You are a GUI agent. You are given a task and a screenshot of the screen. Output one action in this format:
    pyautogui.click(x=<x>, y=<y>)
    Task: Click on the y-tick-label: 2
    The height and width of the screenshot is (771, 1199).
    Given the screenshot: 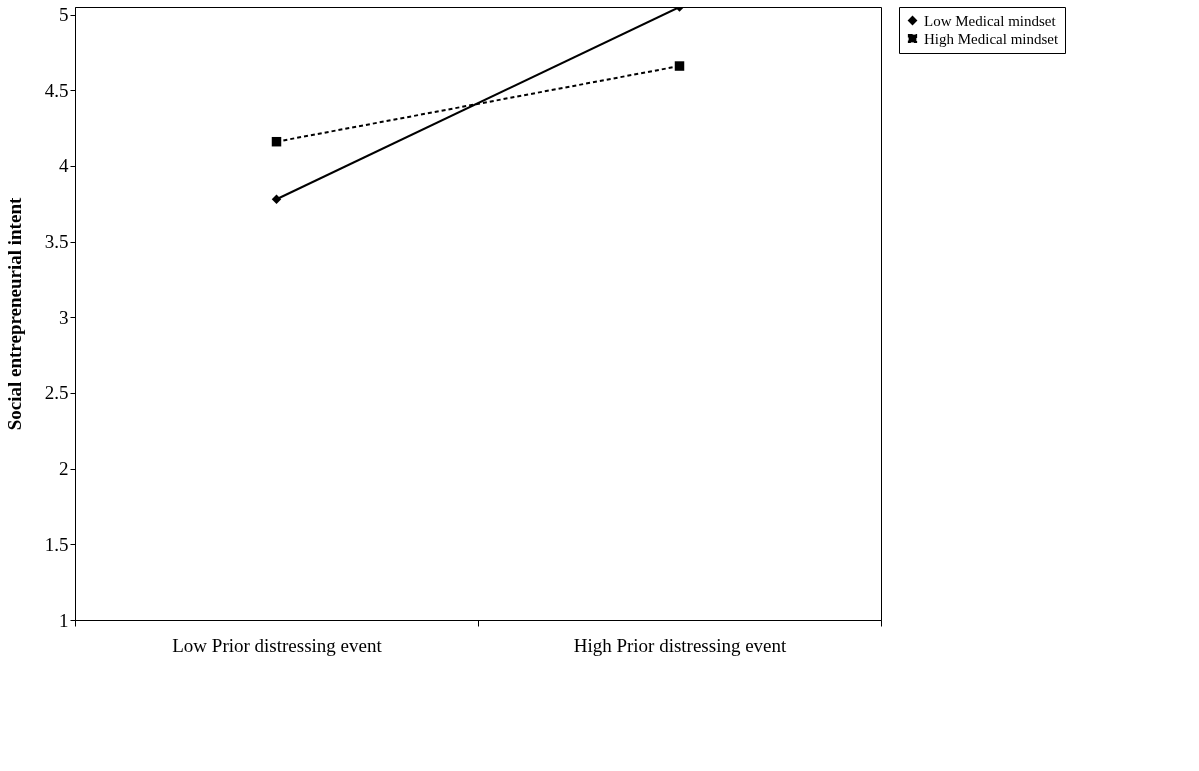 What is the action you would take?
    pyautogui.click(x=64, y=469)
    